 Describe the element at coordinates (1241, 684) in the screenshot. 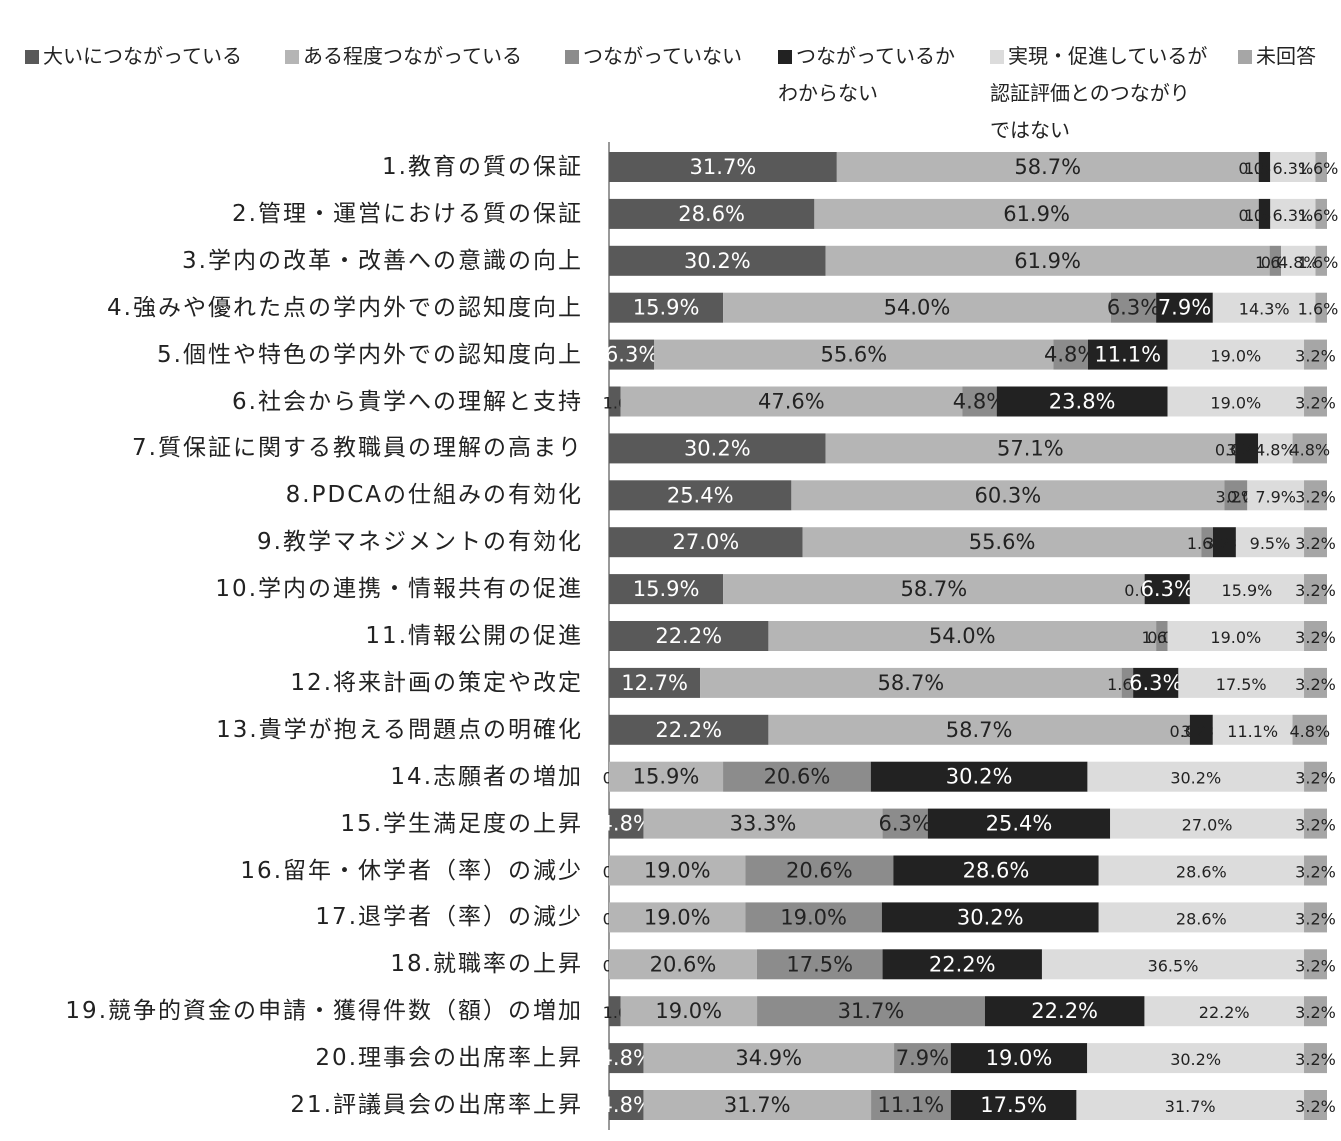

I see `data-label: 17.5%` at that location.